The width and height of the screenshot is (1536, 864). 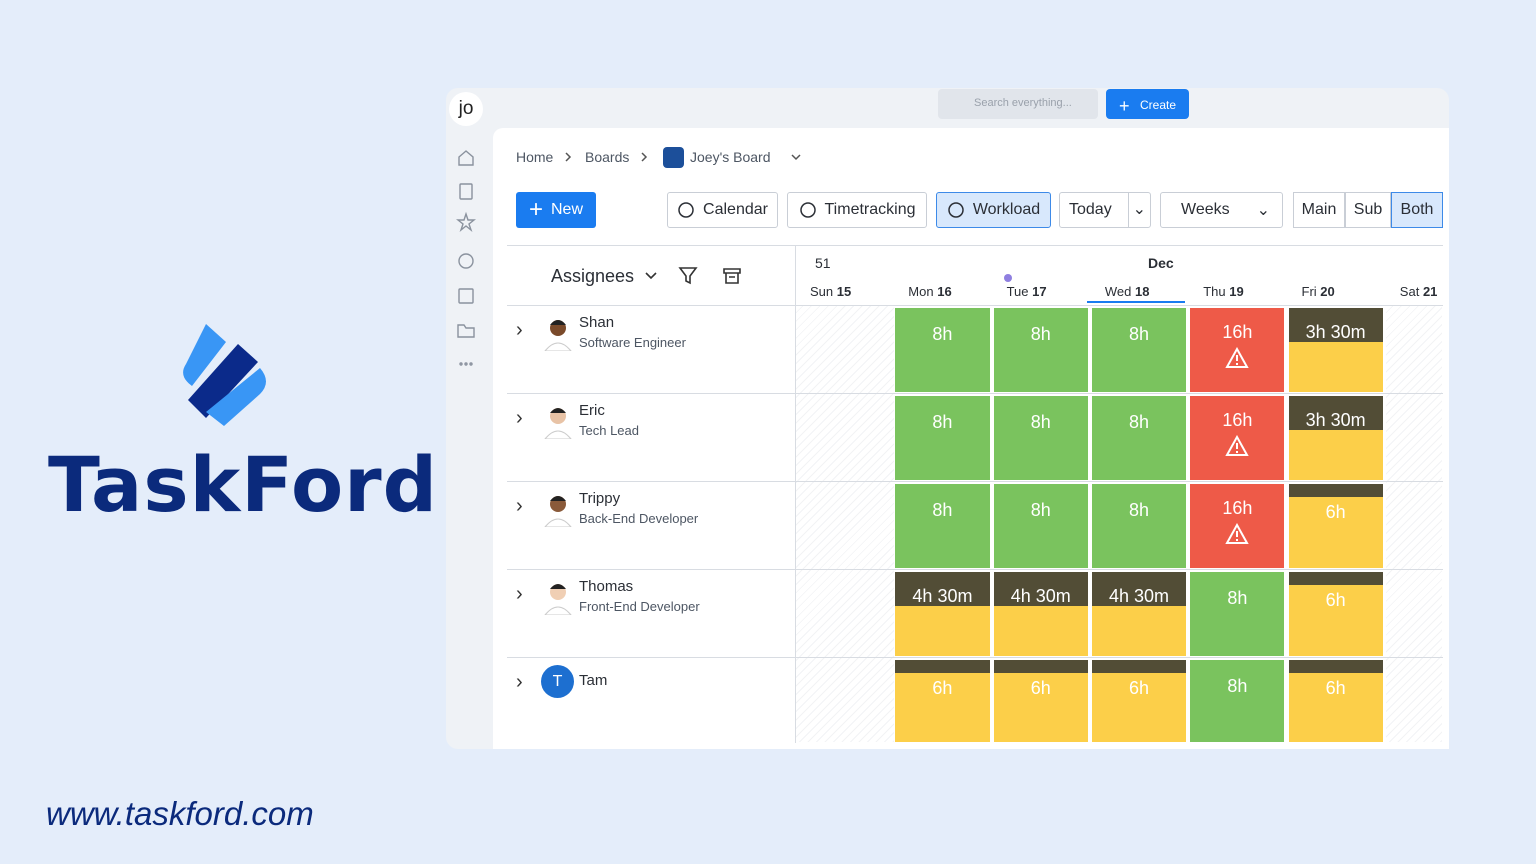 What do you see at coordinates (1007, 278) in the screenshot?
I see `today-dot` at bounding box center [1007, 278].